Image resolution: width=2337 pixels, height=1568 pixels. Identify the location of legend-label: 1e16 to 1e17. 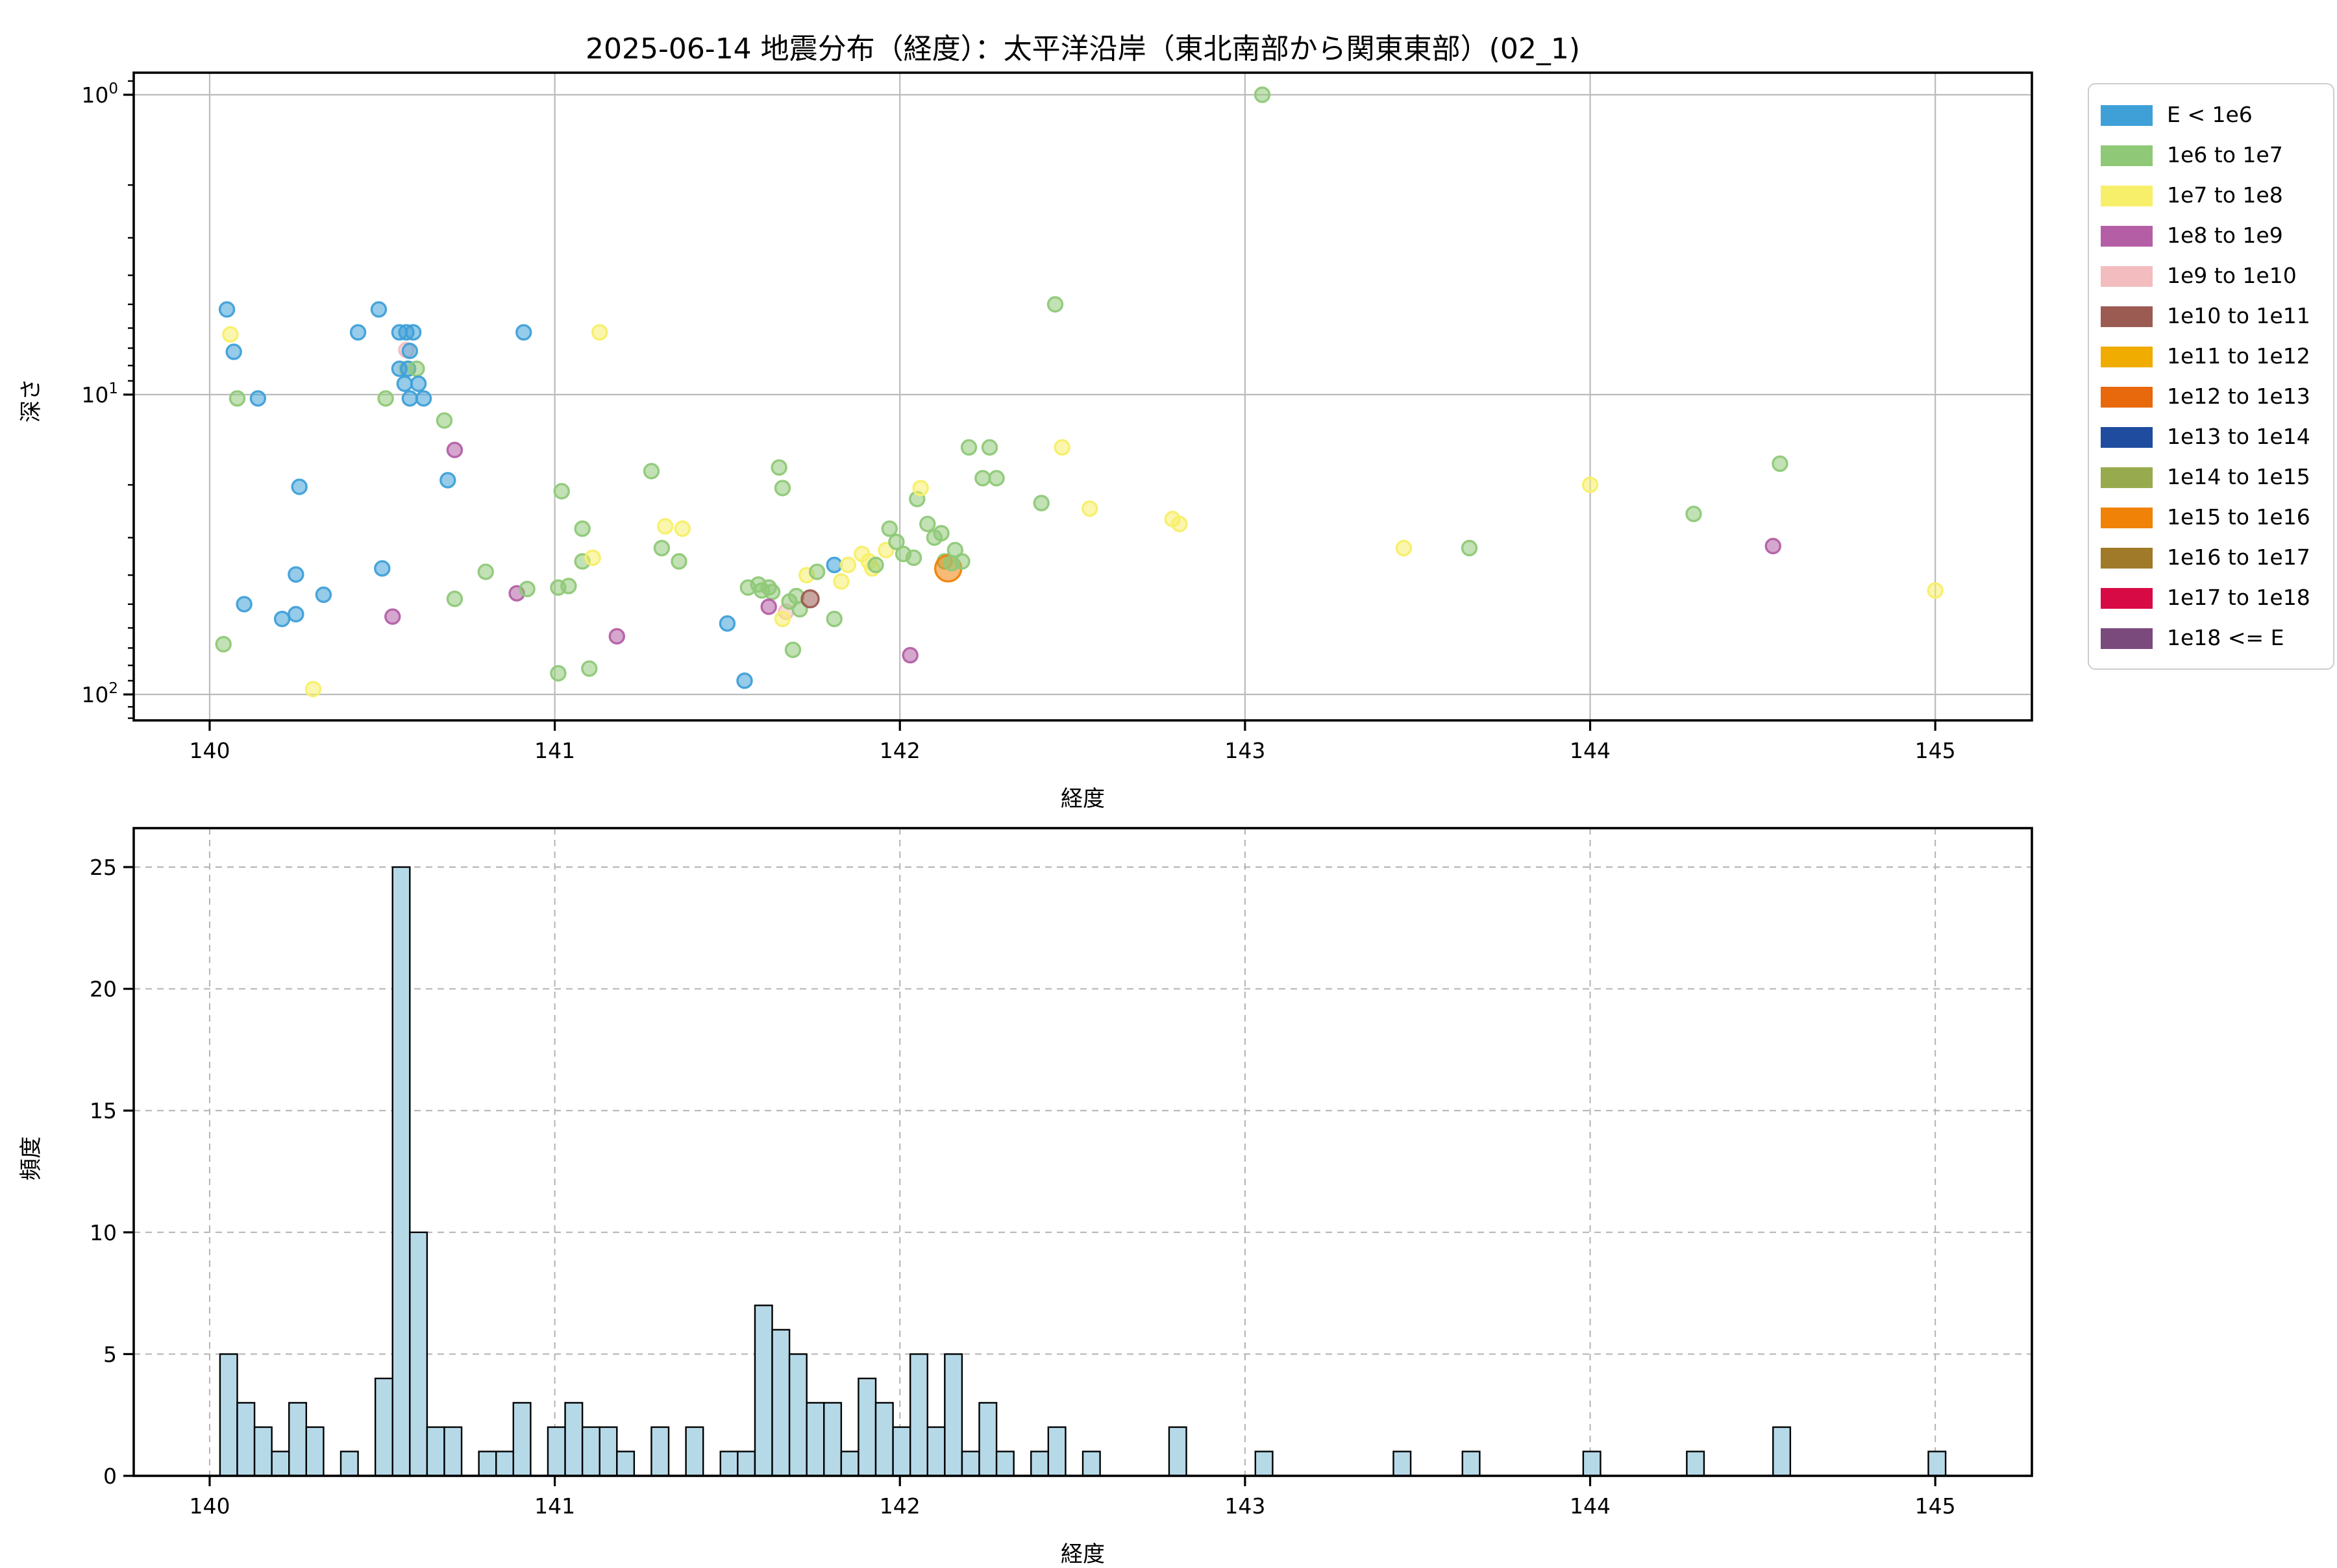
(2238, 557).